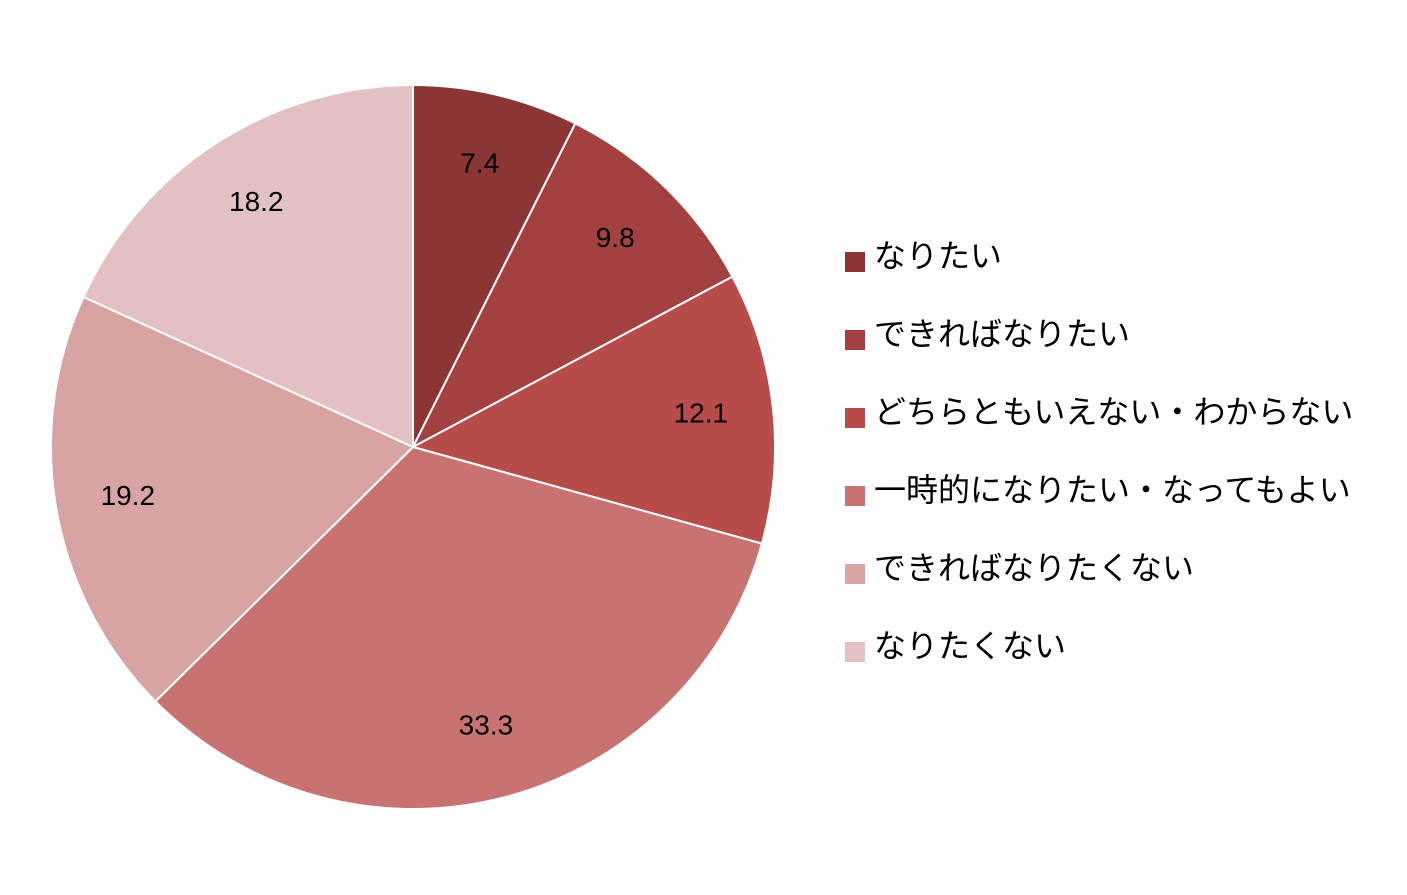 This screenshot has height=895, width=1407. I want to click on data-label: 19.2, so click(128, 495).